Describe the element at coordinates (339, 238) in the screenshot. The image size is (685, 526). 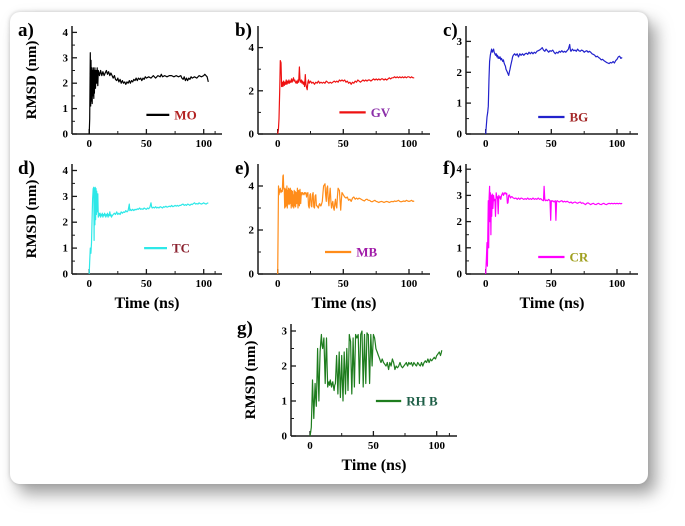
I see `chart-mb: 0 50 100 0 2 4 Time (ns) MB` at that location.